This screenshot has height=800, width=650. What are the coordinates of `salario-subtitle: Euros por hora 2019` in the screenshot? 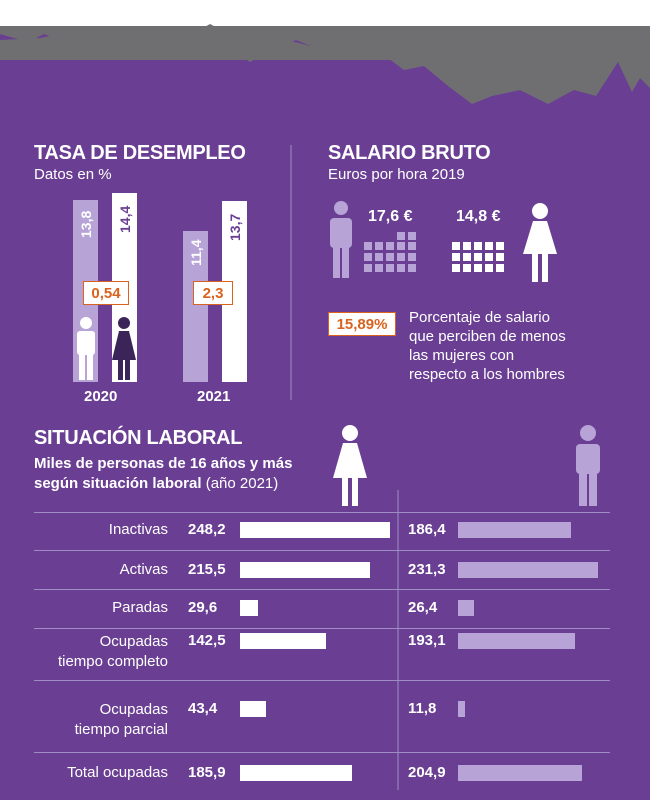 It's located at (396, 174).